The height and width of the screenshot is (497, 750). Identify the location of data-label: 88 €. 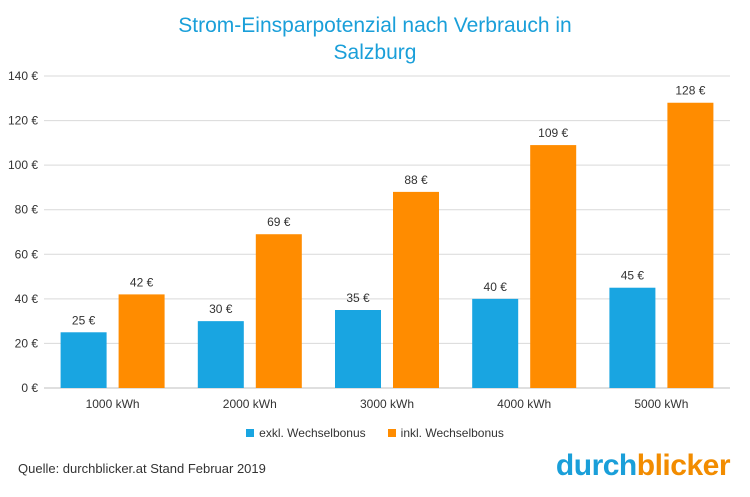
(416, 180).